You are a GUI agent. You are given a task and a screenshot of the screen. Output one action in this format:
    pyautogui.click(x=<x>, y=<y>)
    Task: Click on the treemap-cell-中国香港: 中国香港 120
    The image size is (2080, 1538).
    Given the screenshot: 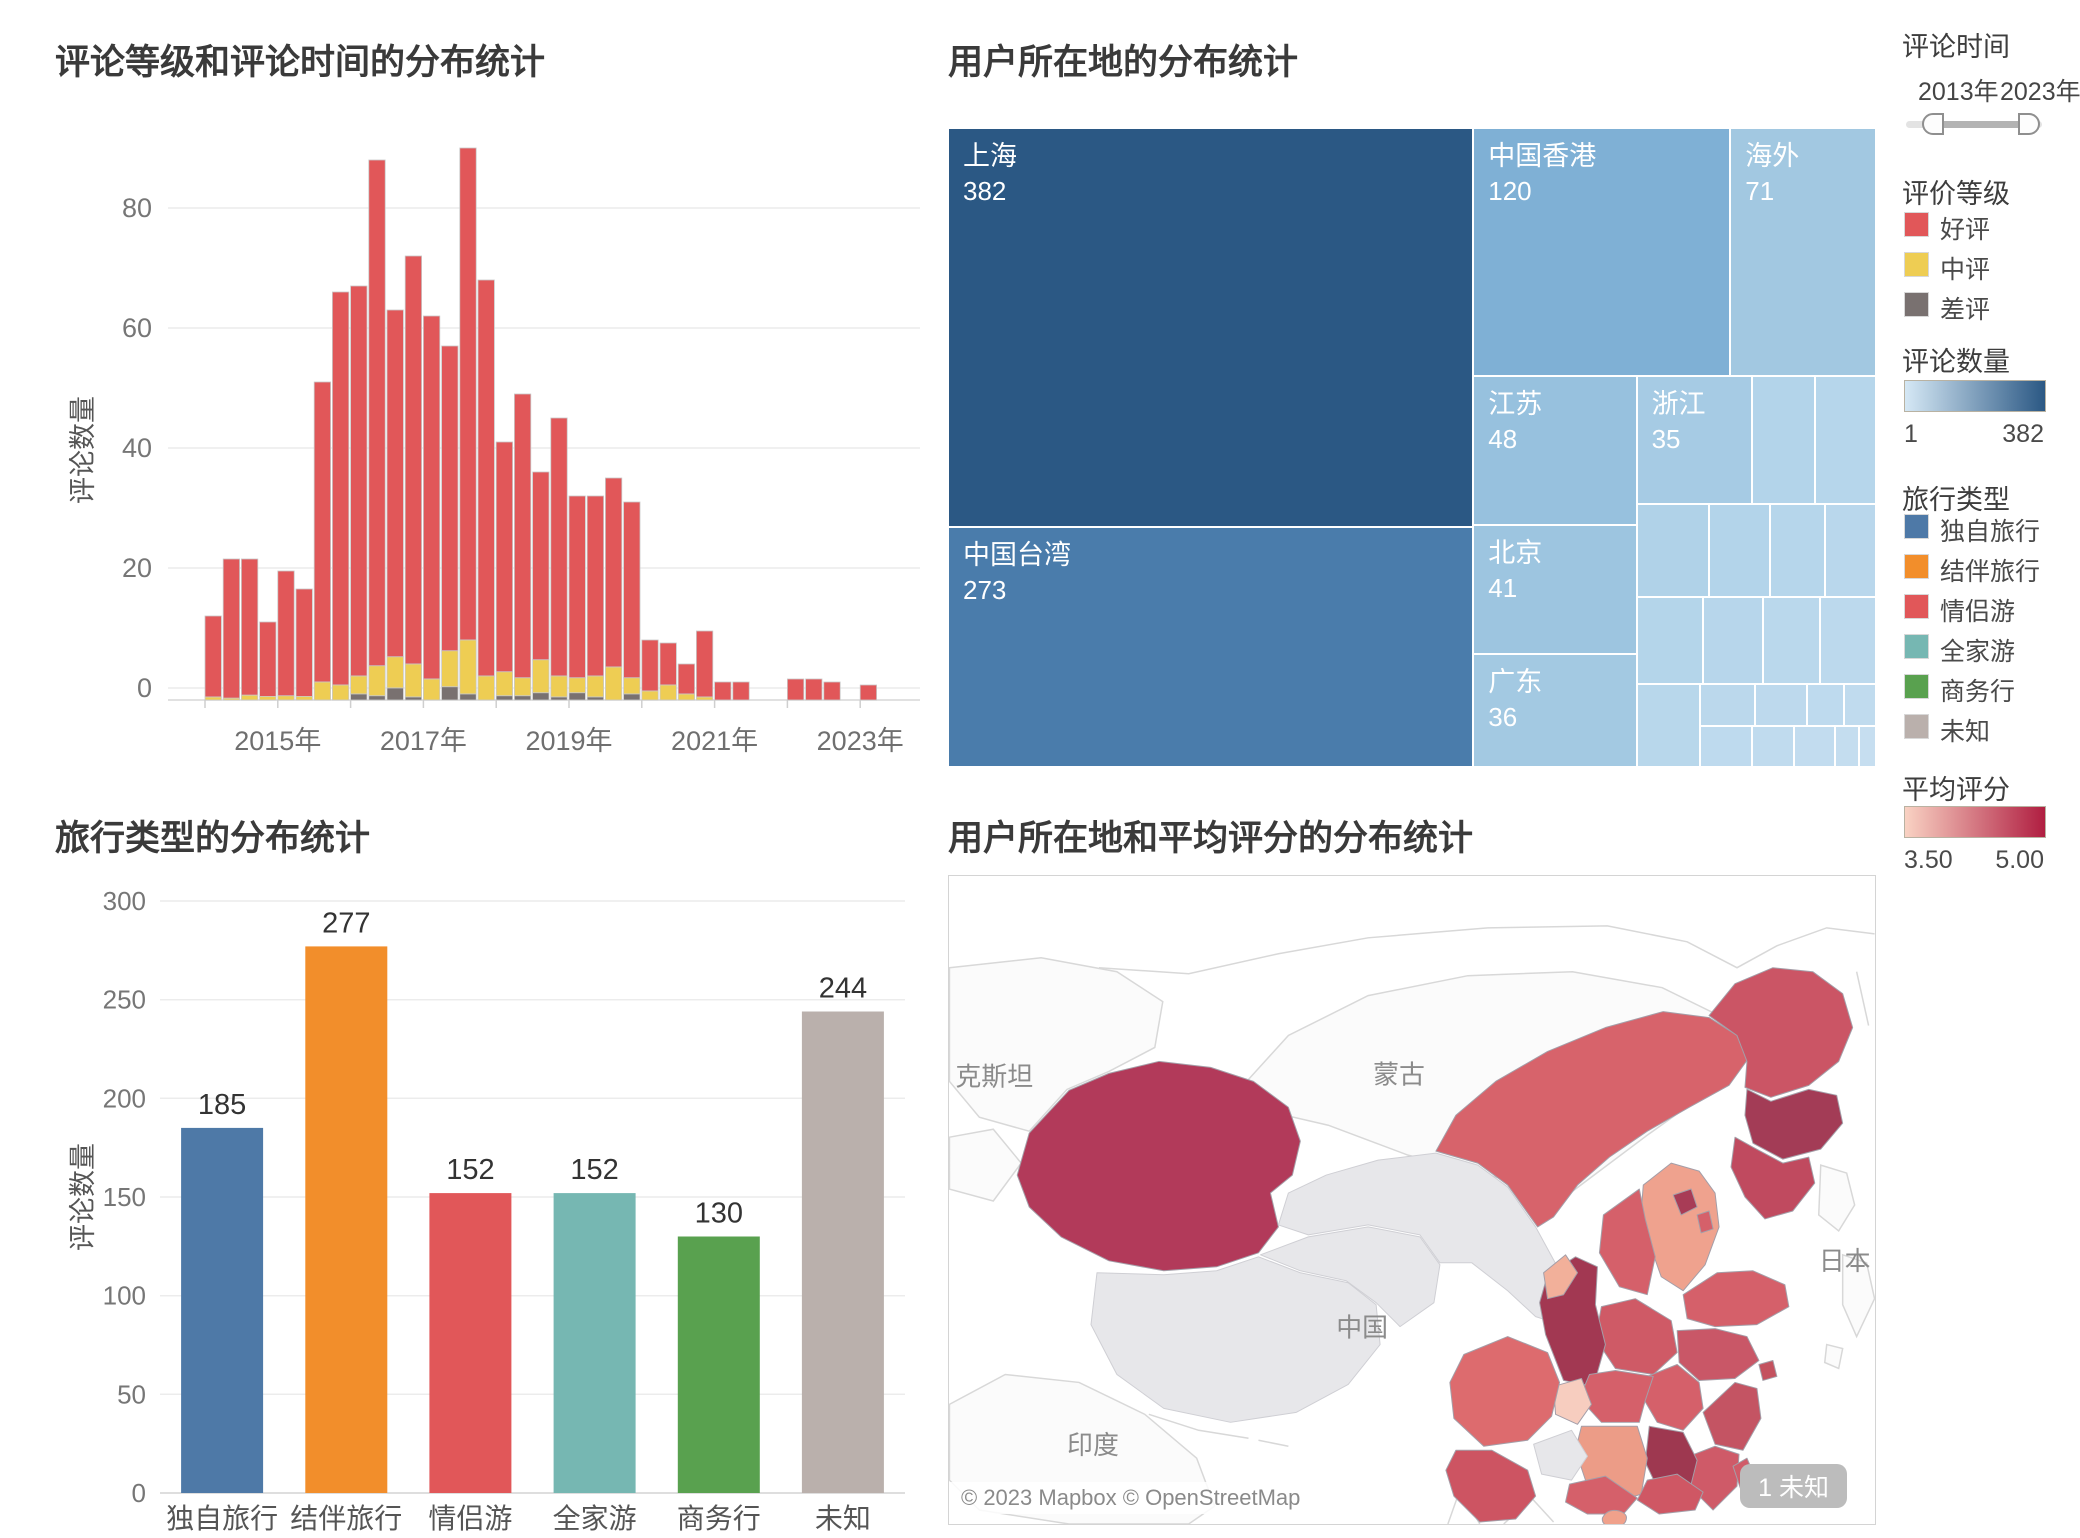 What is the action you would take?
    pyautogui.click(x=1602, y=252)
    